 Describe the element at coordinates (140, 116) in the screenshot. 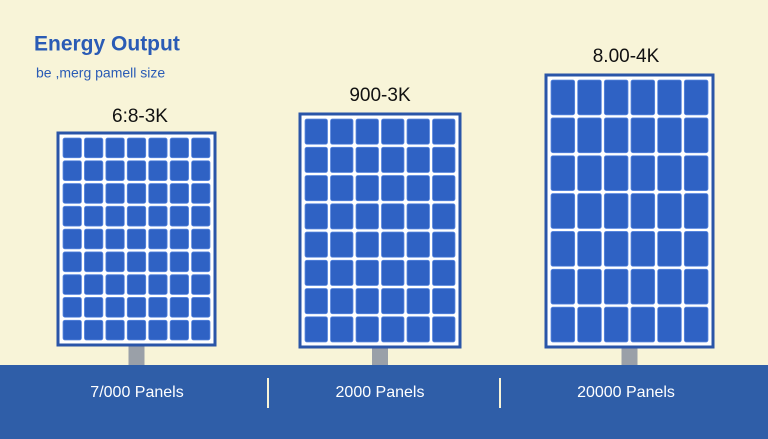

I see `panel-label: 6:8-3K` at that location.